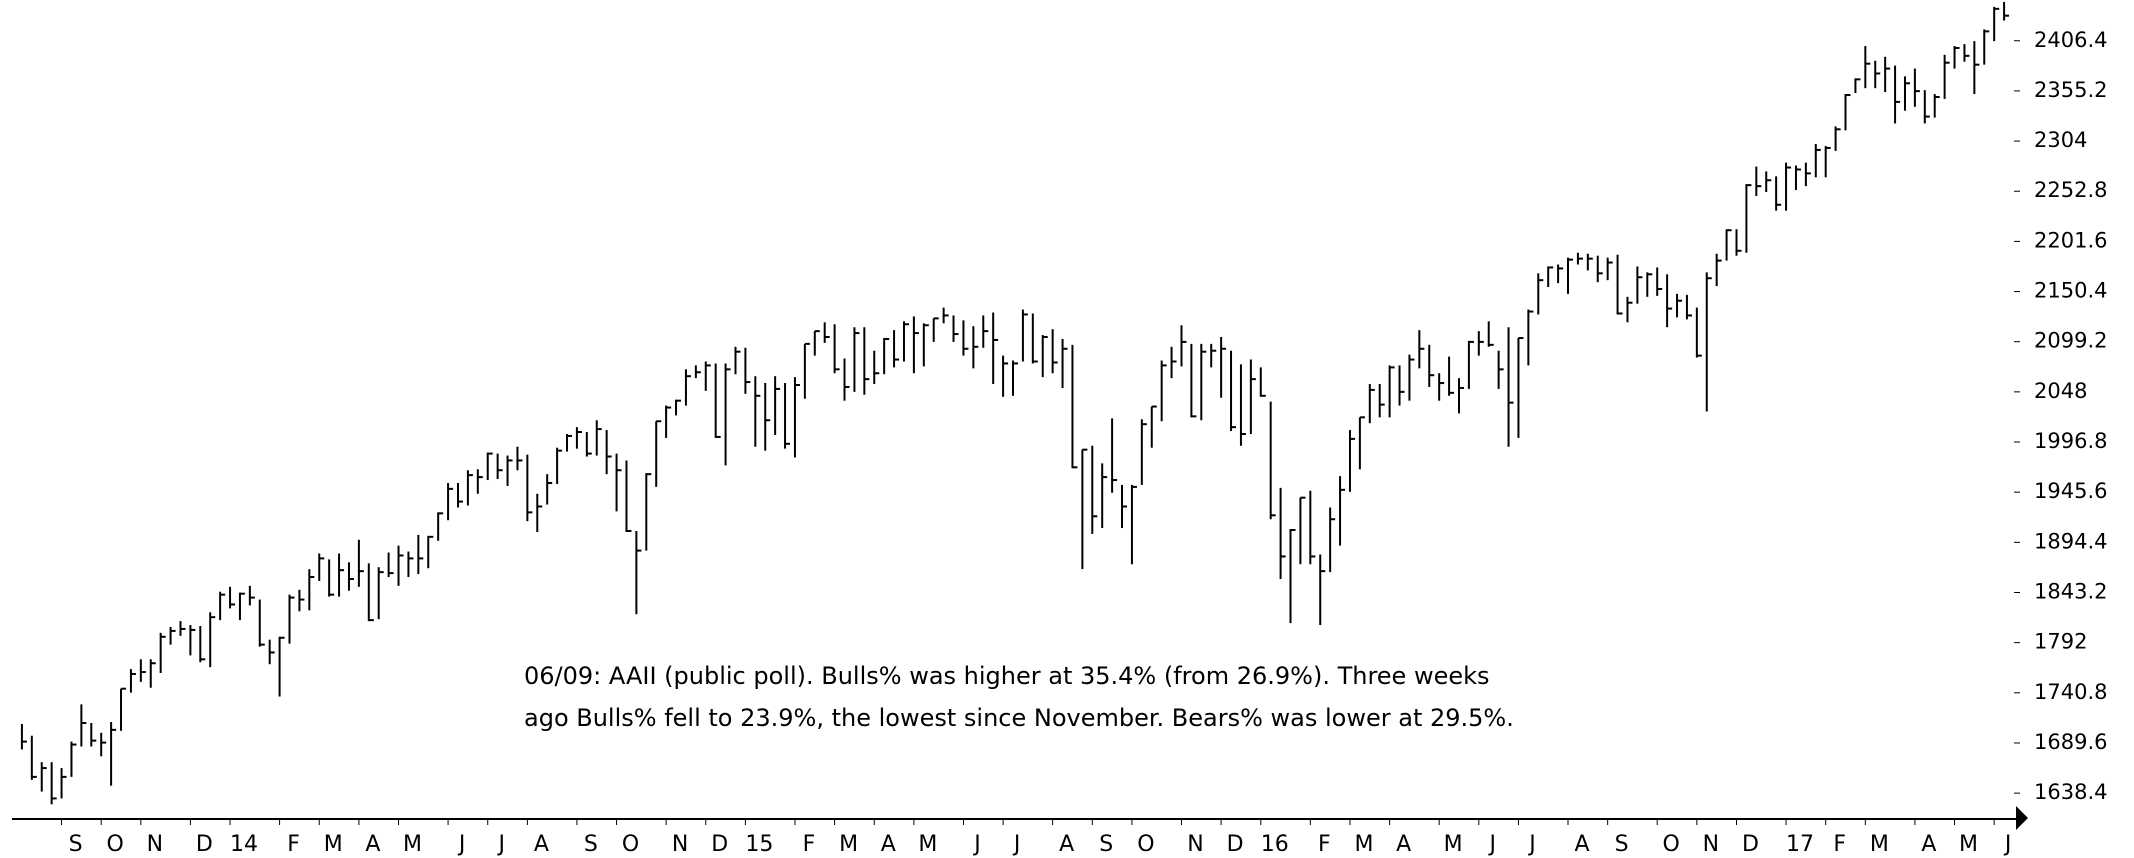 This screenshot has height=858, width=2134. Describe the element at coordinates (2070, 240) in the screenshot. I see `y-tick-label: 2201.6` at that location.